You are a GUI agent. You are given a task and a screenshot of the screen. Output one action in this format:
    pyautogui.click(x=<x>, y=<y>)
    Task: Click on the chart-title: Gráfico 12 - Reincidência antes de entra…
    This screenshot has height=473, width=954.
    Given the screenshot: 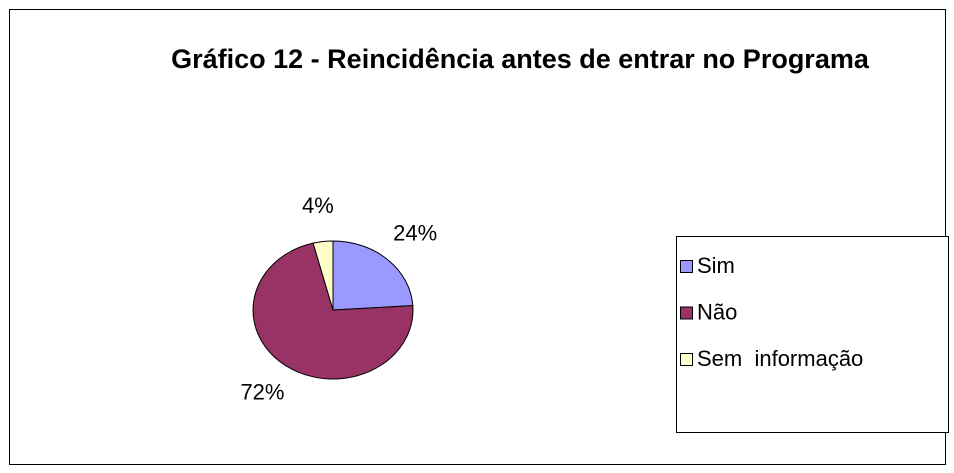 What is the action you would take?
    pyautogui.click(x=520, y=59)
    